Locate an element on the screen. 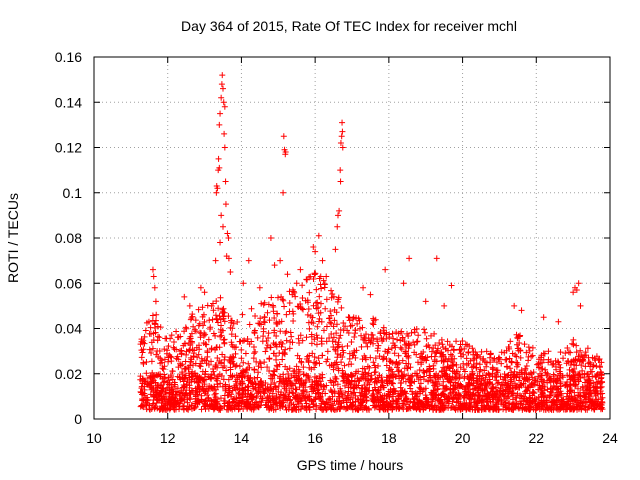  x-tick-label: 16 is located at coordinates (315, 438).